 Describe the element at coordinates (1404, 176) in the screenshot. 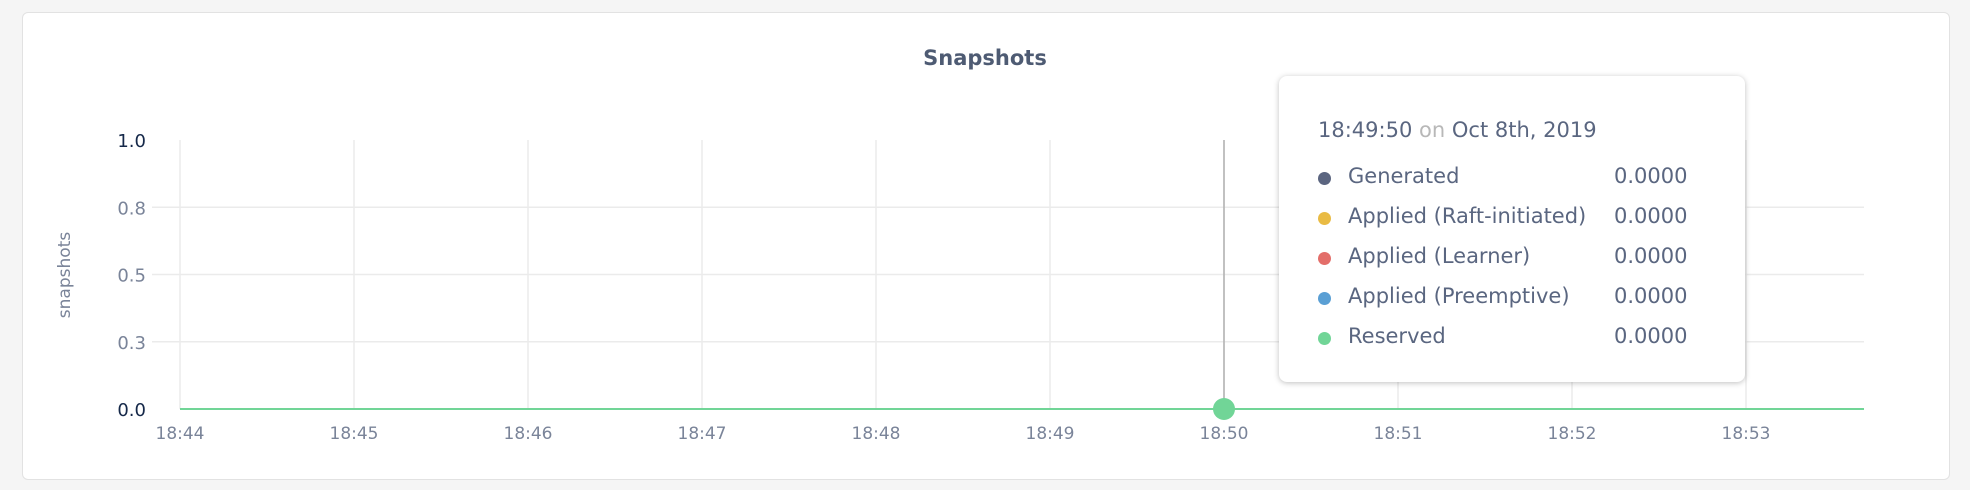

I see `tooltip-label: Generated` at that location.